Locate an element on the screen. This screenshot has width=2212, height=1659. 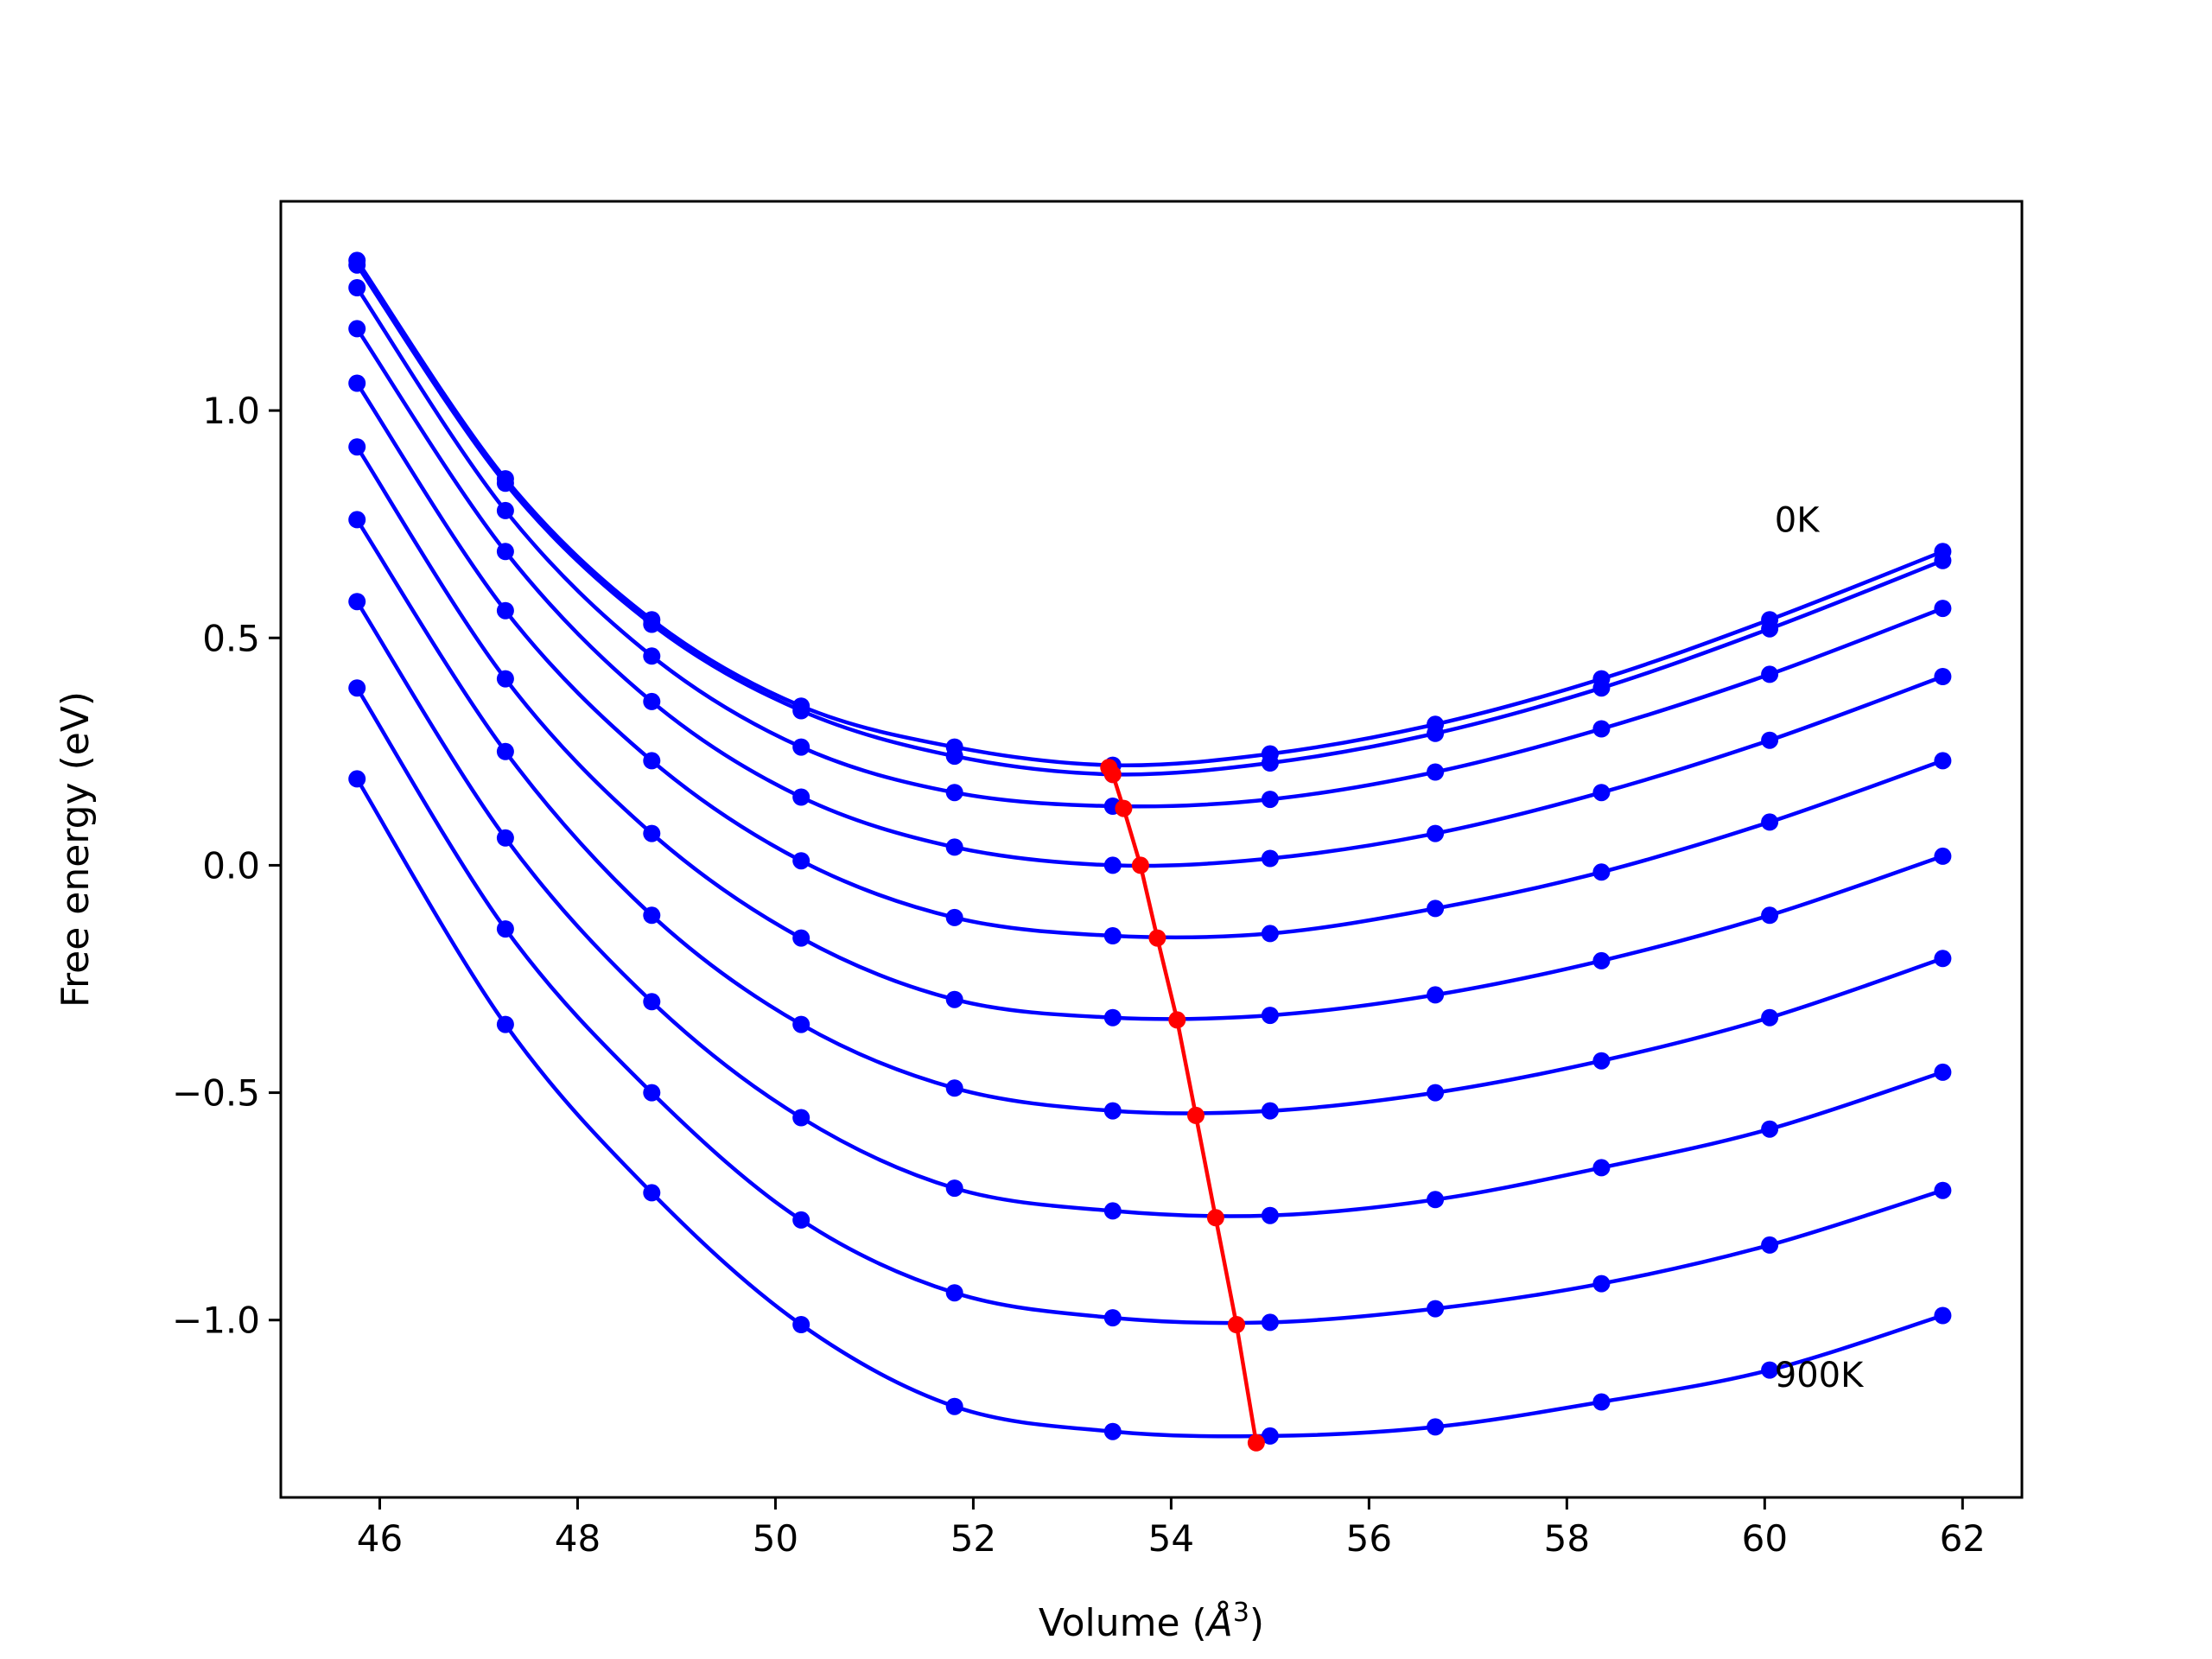
x-tick-label-60: 60 is located at coordinates (1765, 1538).